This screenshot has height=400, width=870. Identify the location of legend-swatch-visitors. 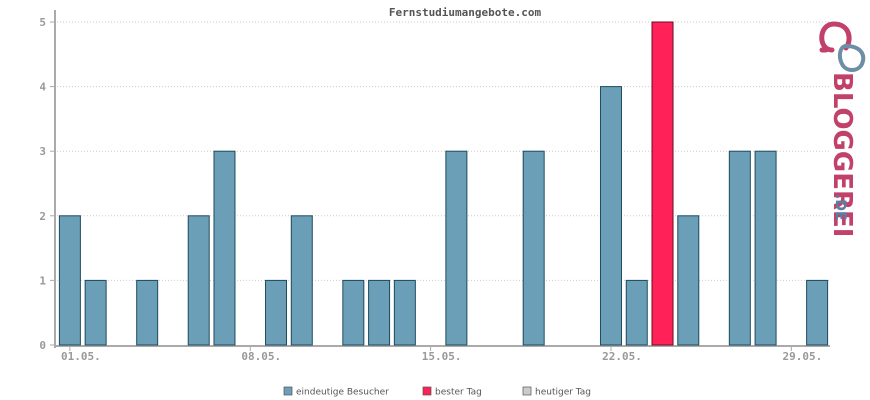
(288, 391).